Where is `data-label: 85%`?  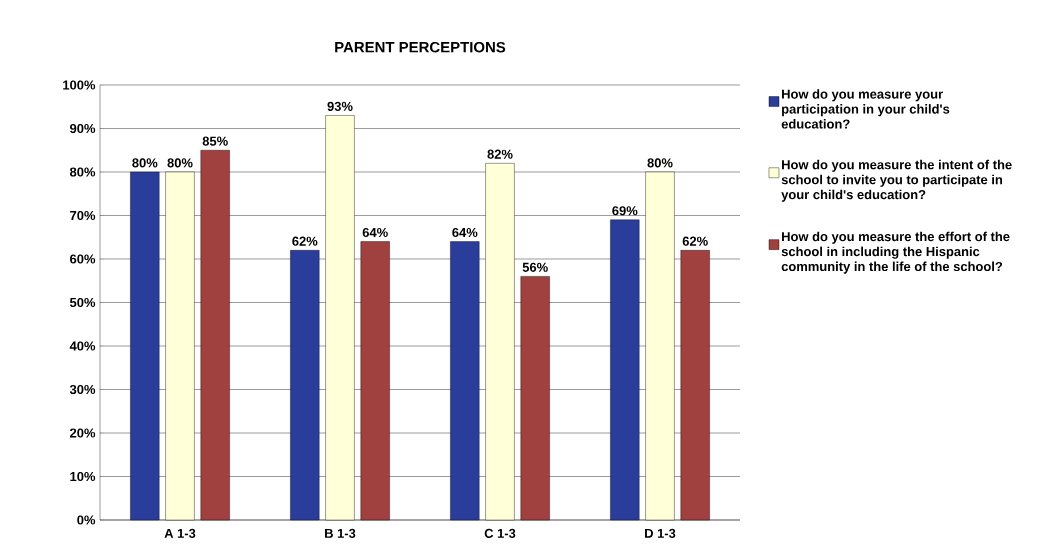
data-label: 85% is located at coordinates (215, 141).